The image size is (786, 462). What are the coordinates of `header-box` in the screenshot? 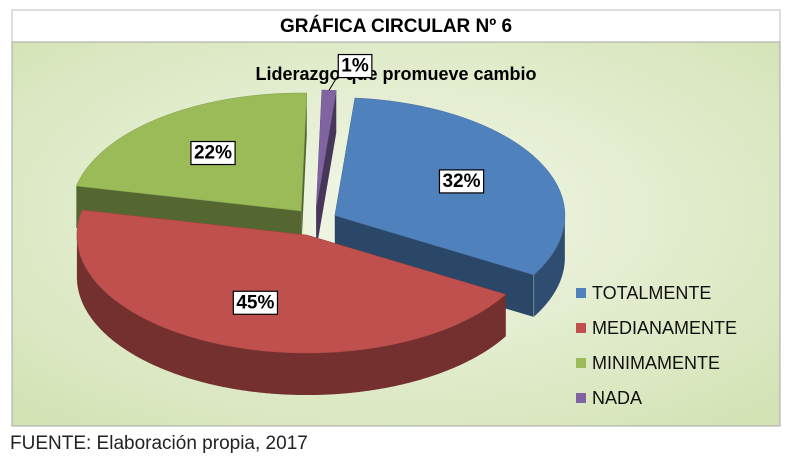 It's located at (396, 26).